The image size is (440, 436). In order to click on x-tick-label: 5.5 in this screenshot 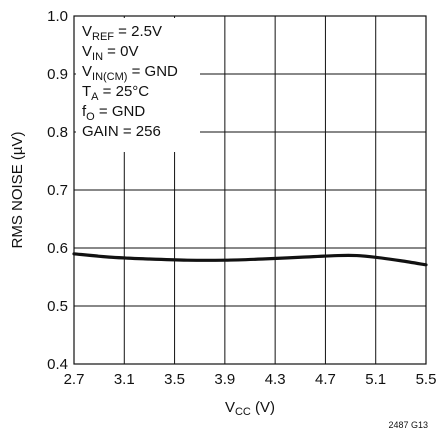, I will do `click(426, 379)`.